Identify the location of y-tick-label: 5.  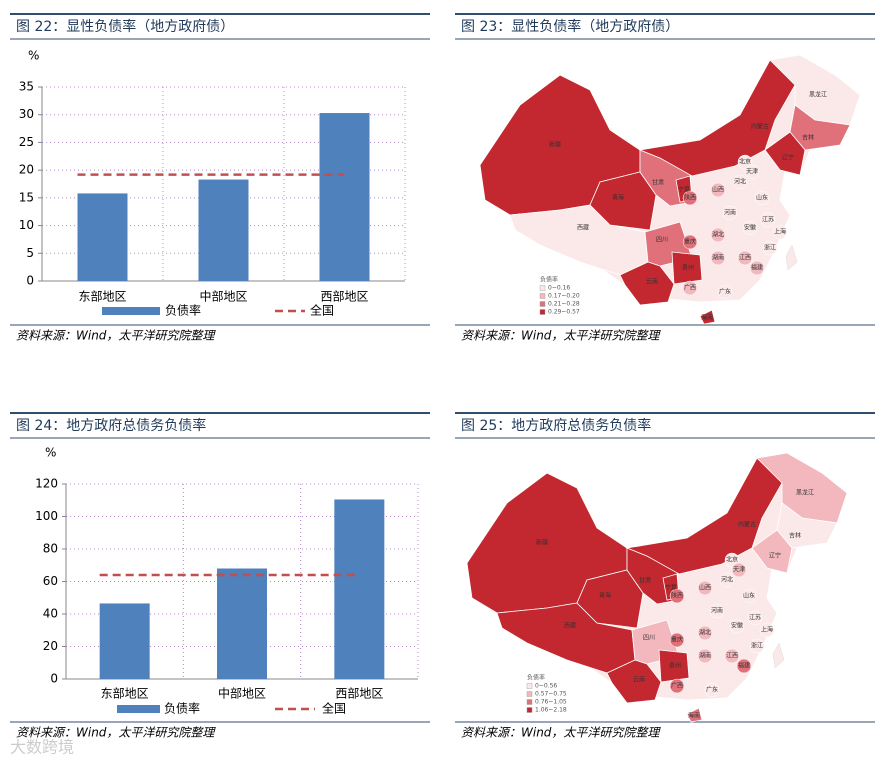
(30, 253).